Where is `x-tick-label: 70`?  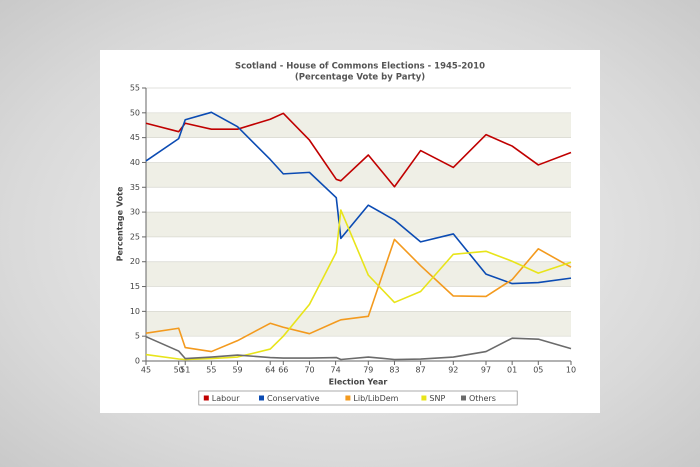
x-tick-label: 70 is located at coordinates (309, 370).